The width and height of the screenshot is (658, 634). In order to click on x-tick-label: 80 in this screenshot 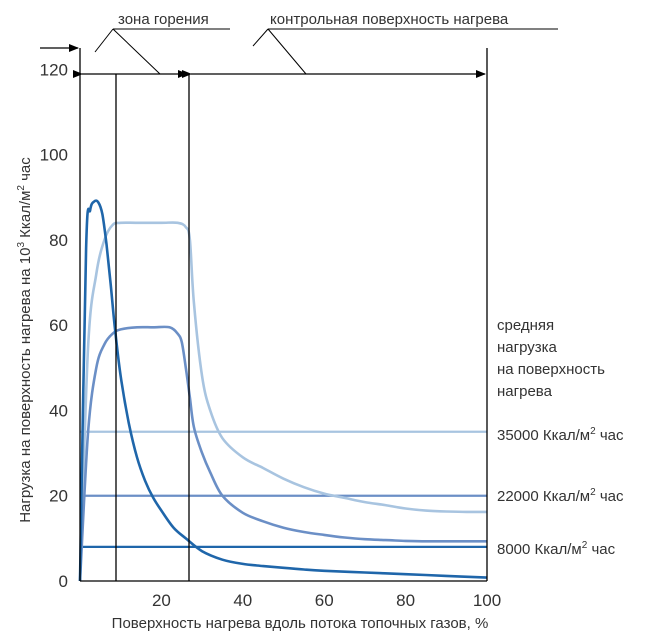, I will do `click(405, 600)`.